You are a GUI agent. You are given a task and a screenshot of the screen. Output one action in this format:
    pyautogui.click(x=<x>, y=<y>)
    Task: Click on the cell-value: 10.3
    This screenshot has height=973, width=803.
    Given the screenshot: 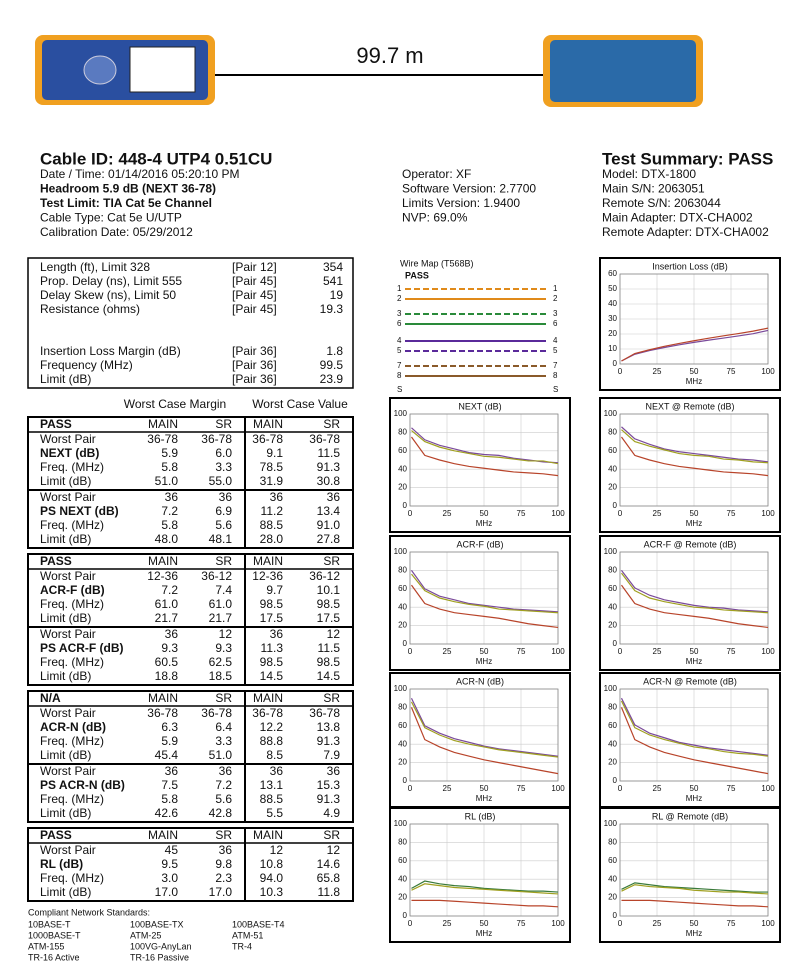 What is the action you would take?
    pyautogui.click(x=272, y=892)
    